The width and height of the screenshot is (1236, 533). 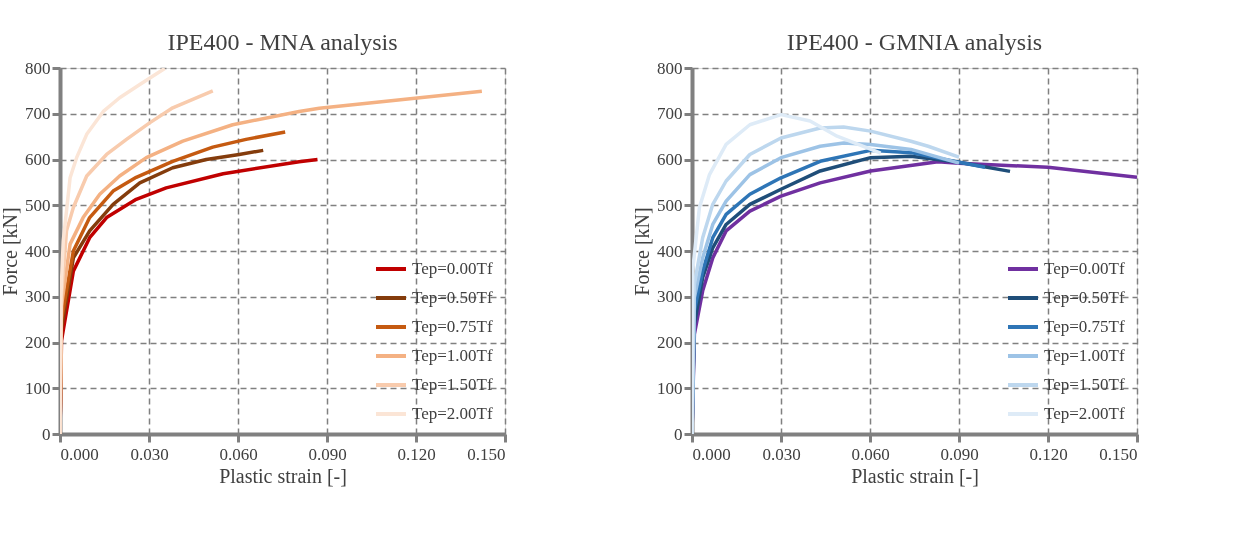 What do you see at coordinates (914, 42) in the screenshot?
I see `chart-title: IPE400 - GMNIA analysis` at bounding box center [914, 42].